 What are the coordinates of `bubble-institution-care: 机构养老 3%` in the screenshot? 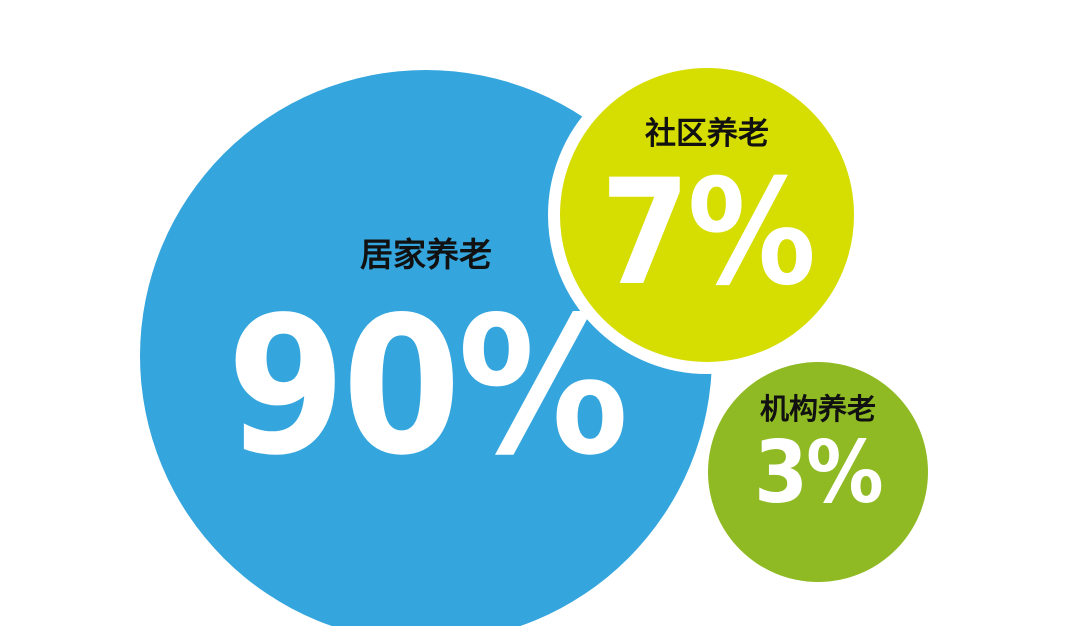 It's located at (818, 472).